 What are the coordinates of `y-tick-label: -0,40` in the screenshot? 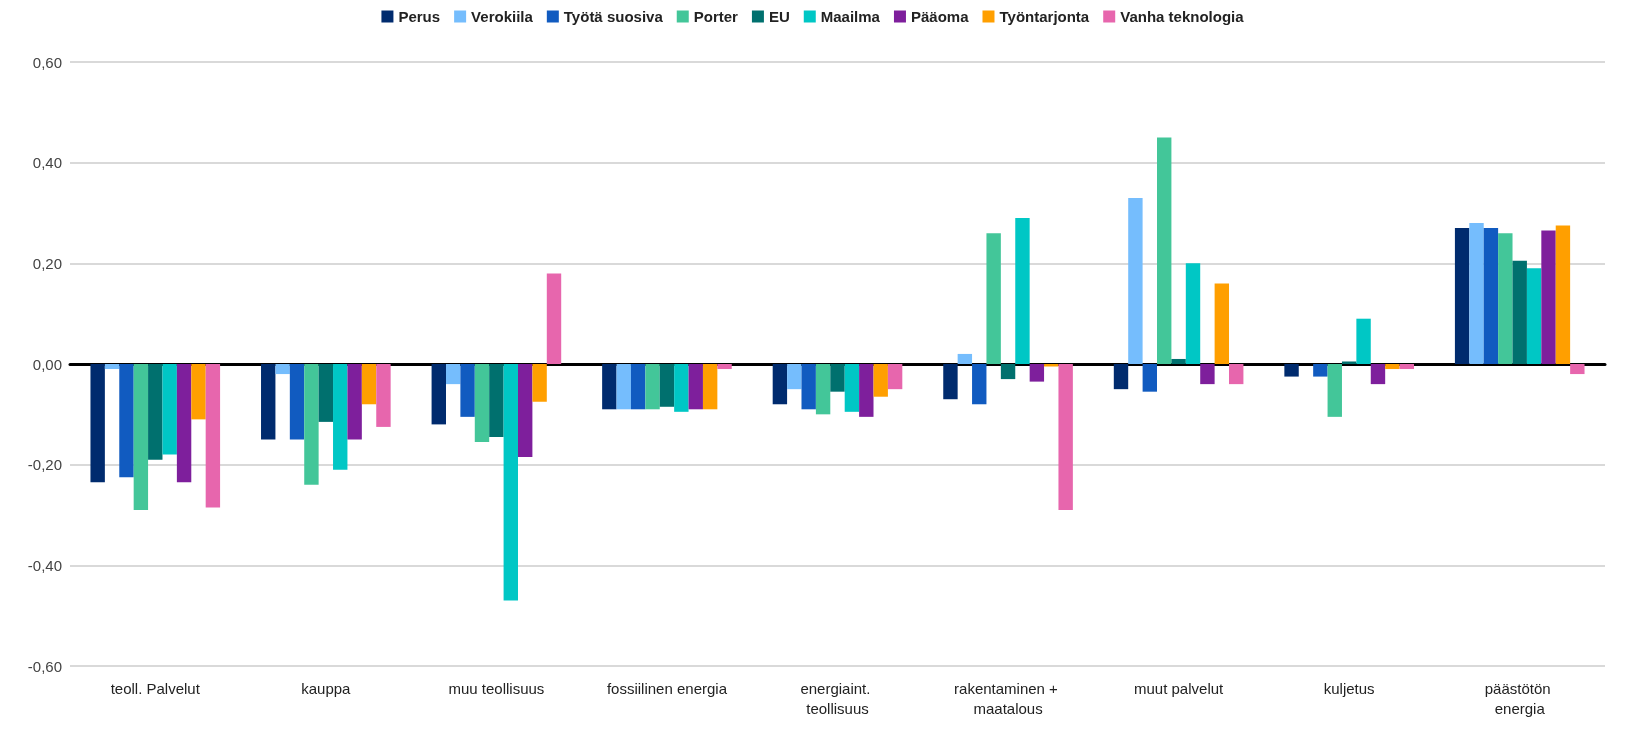 It's located at (44, 565).